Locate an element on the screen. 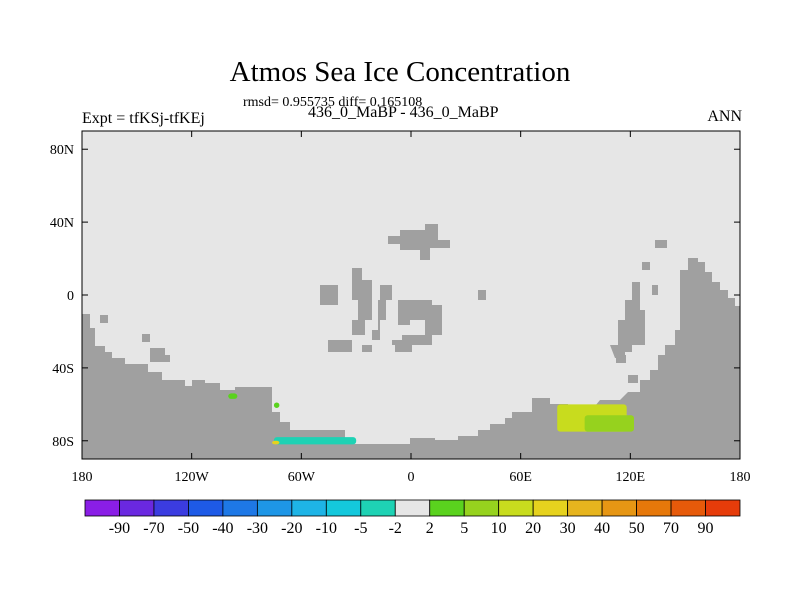 The height and width of the screenshot is (600, 800). anomaly-bellingshausen-coast is located at coordinates (233, 396).